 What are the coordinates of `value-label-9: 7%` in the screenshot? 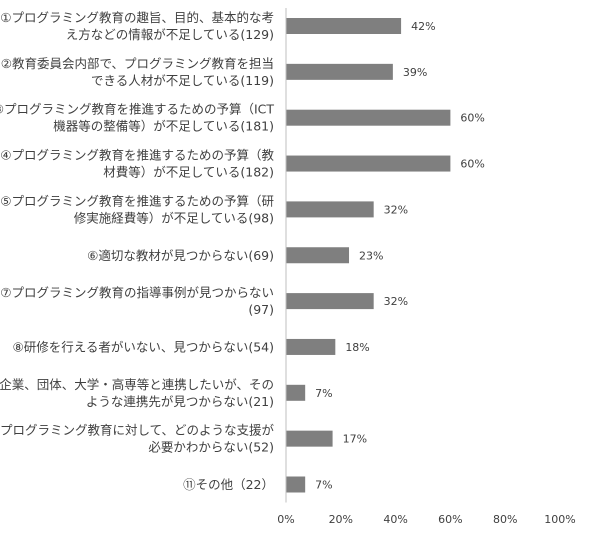 It's located at (323, 393).